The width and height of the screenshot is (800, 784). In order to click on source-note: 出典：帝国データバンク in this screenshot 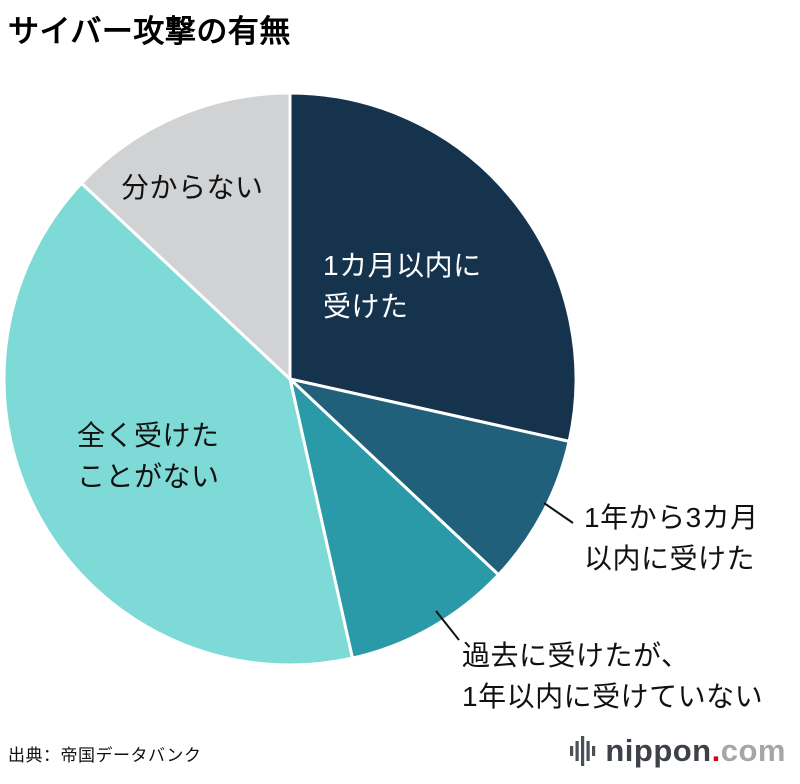, I will do `click(105, 755)`.